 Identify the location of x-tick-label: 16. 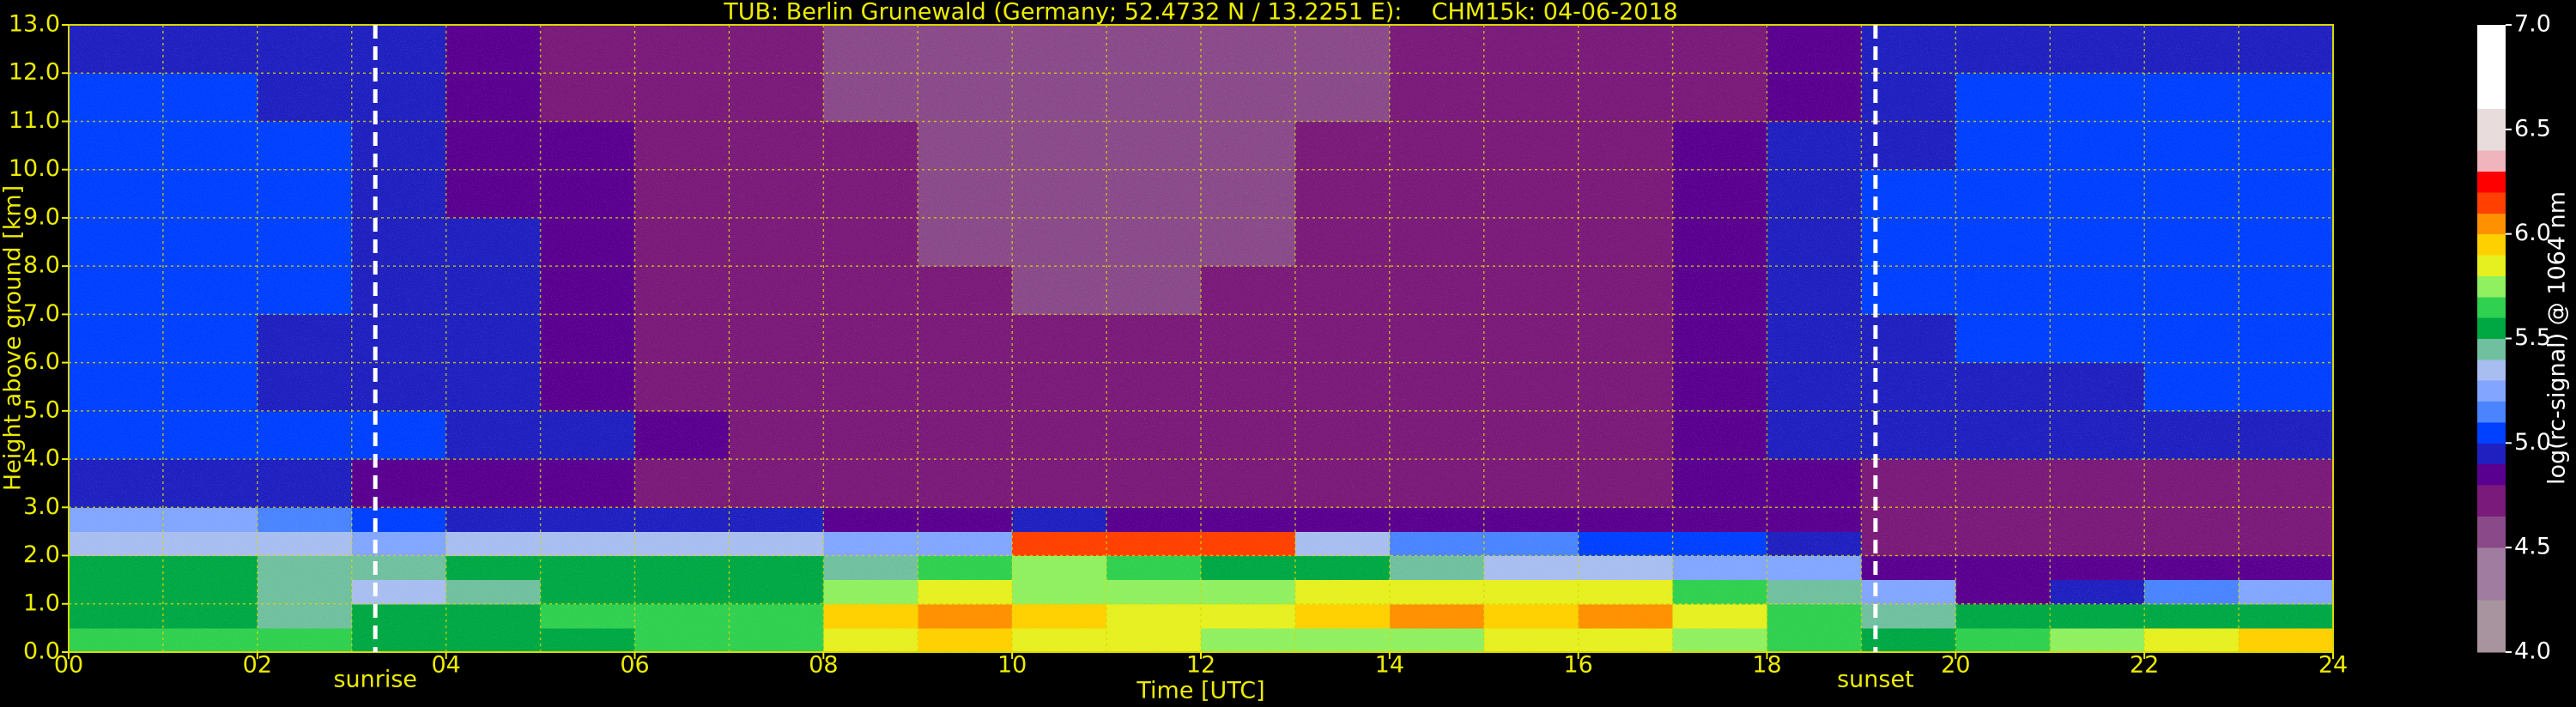
(1577, 666).